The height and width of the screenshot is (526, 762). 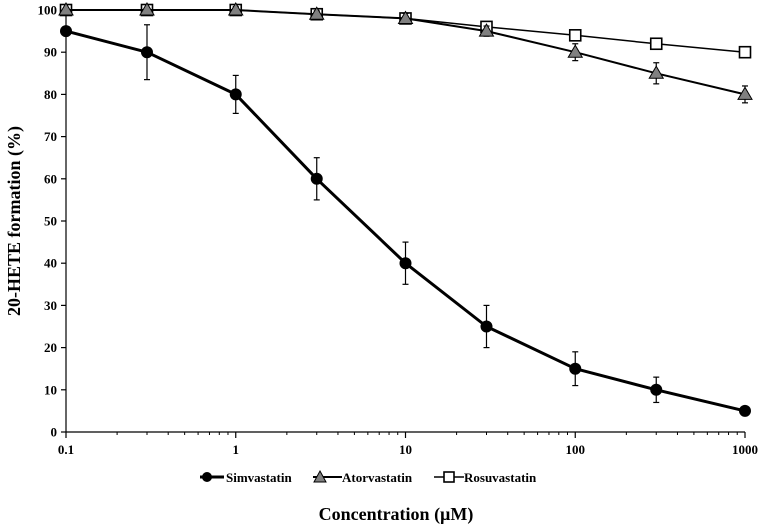 I want to click on y-tick-label: 70, so click(x=50, y=136).